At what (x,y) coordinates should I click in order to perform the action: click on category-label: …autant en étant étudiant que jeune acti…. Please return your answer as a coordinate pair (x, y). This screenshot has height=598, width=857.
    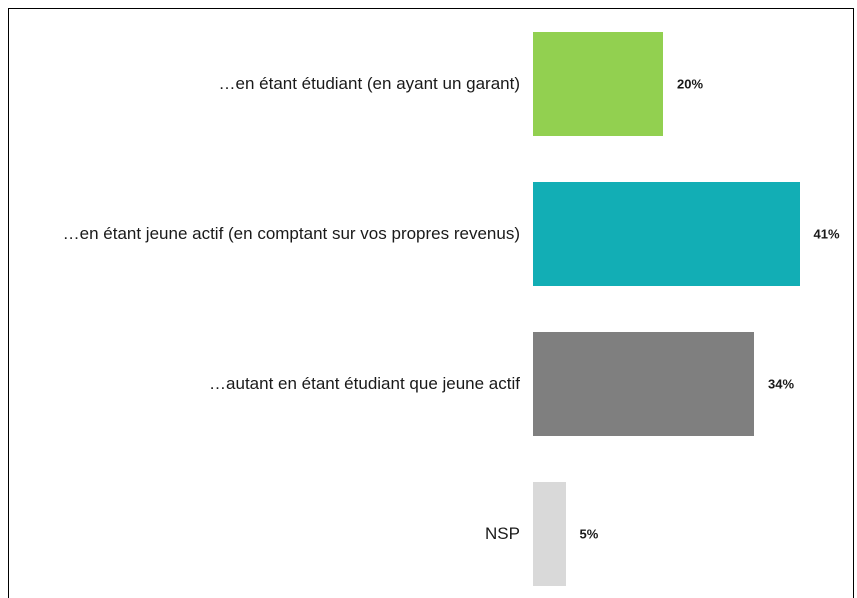
    Looking at the image, I should click on (364, 383).